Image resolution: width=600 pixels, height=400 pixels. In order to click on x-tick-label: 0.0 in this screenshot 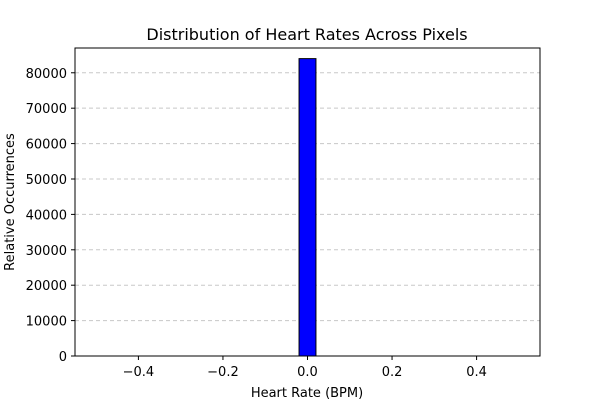, I will do `click(307, 372)`.